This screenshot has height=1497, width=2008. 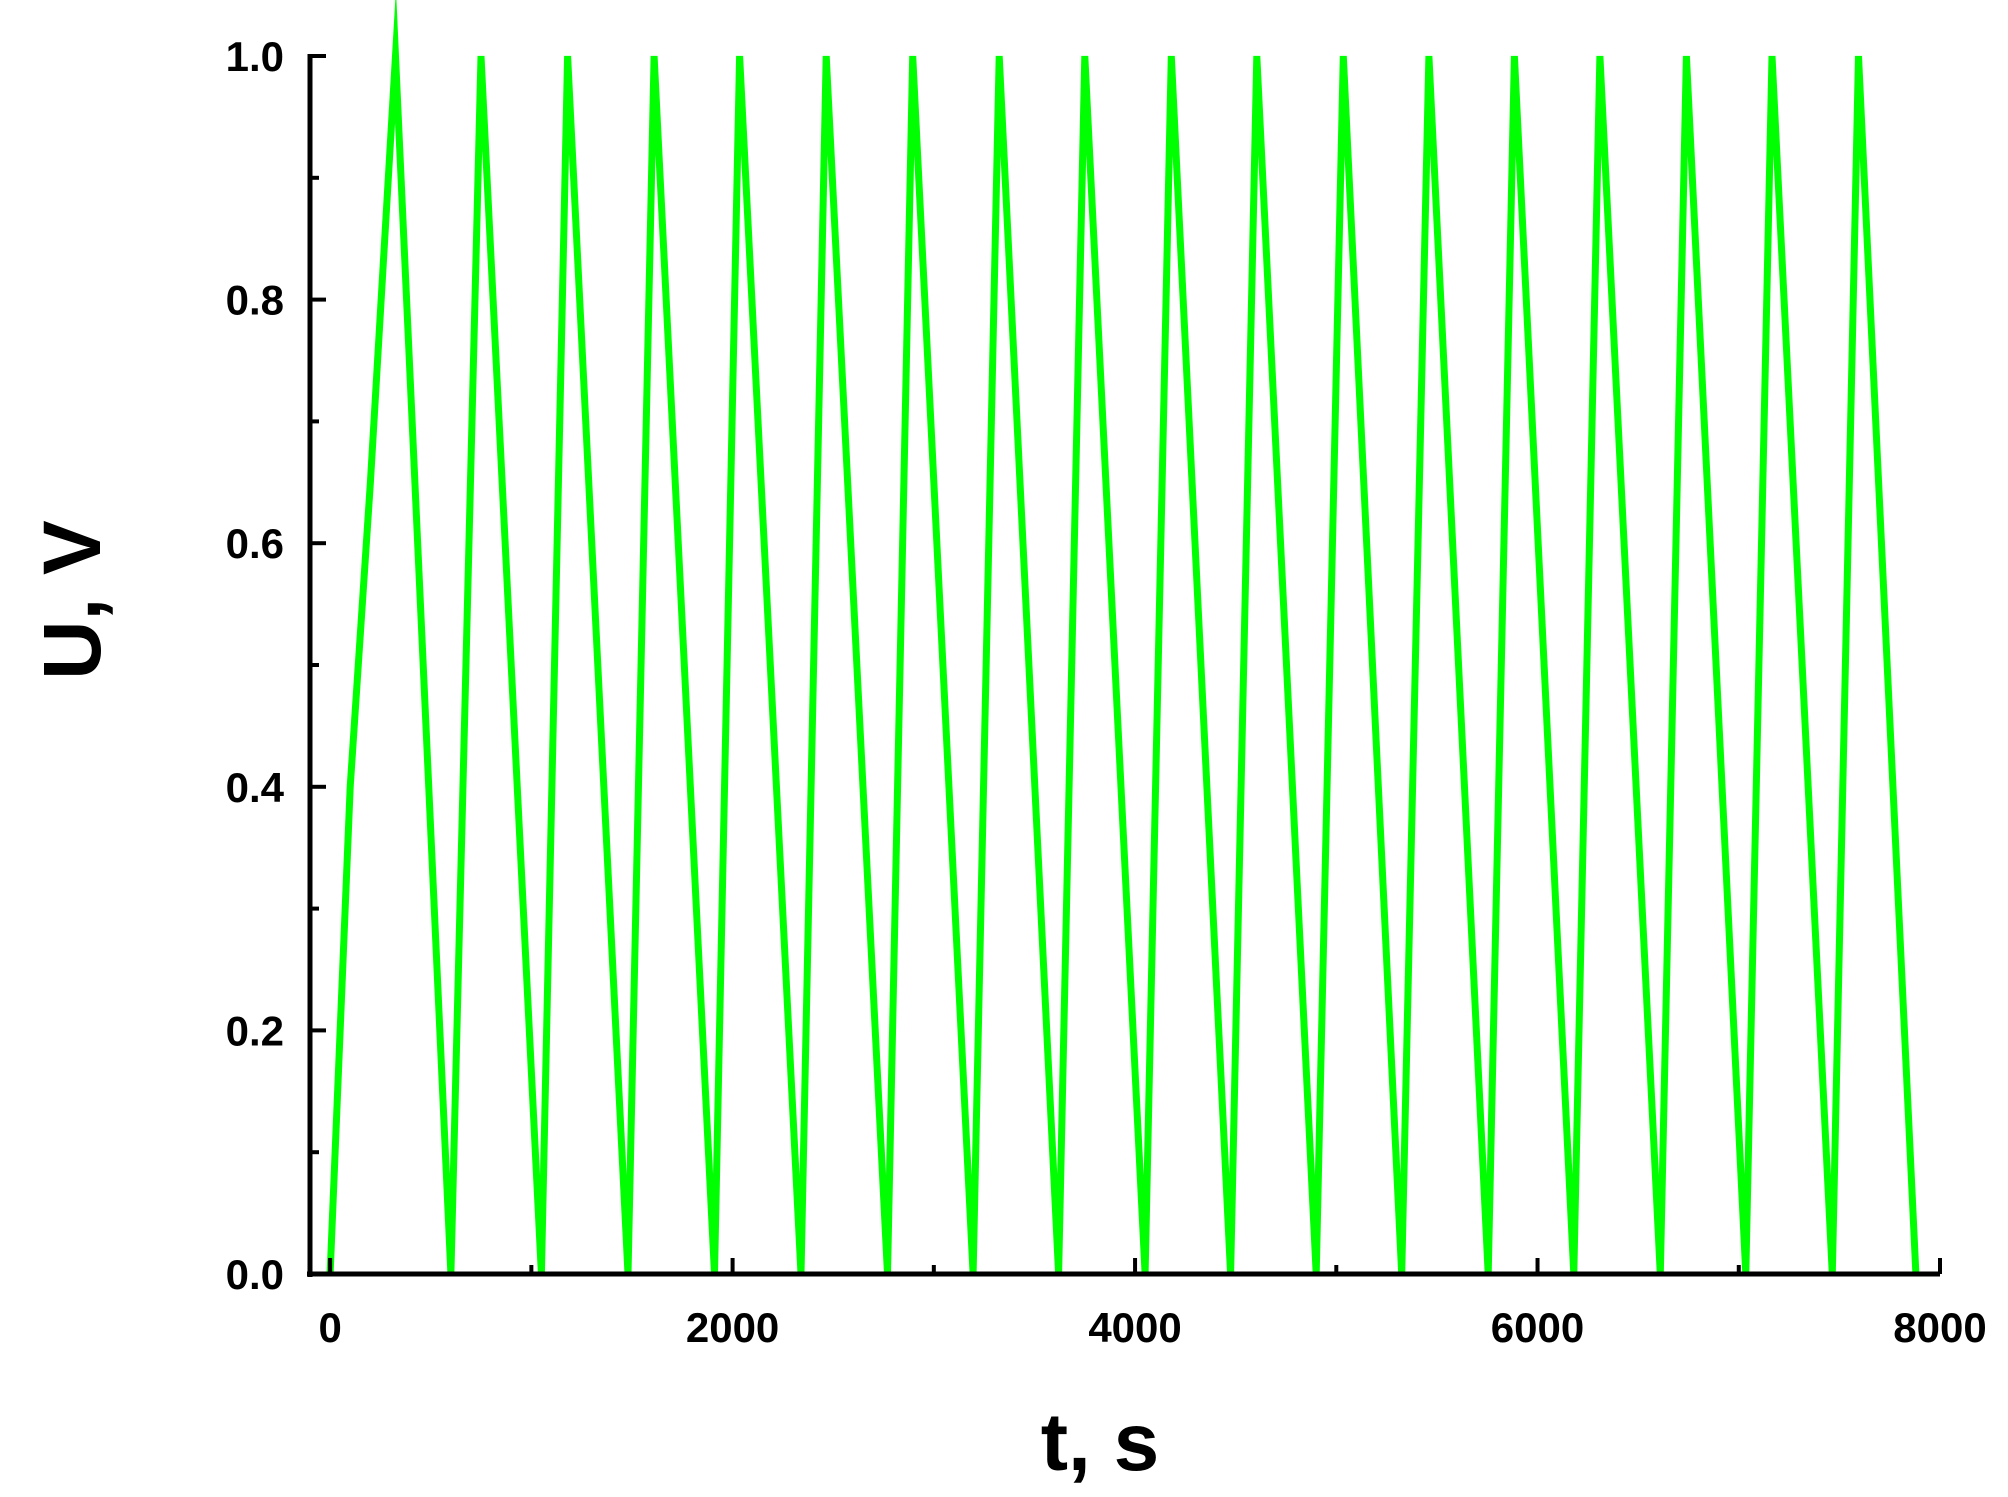 What do you see at coordinates (732, 1327) in the screenshot?
I see `x-tick-label: 2000` at bounding box center [732, 1327].